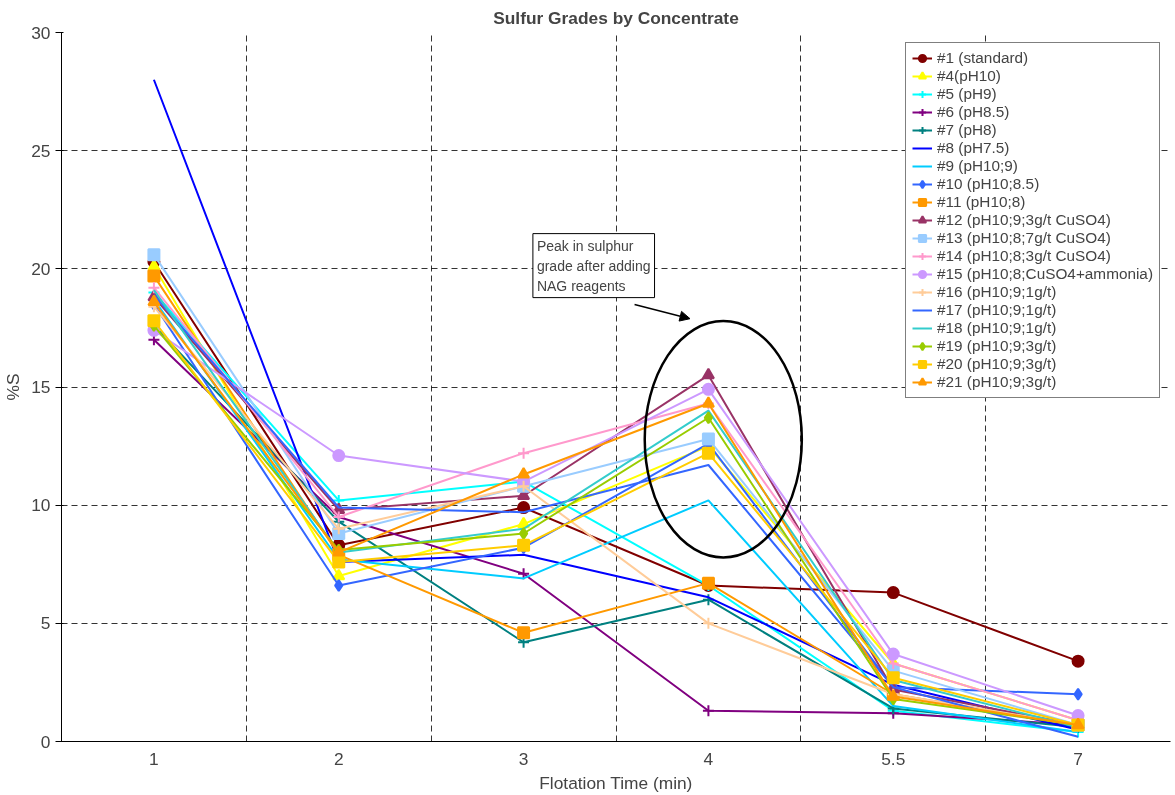 The width and height of the screenshot is (1175, 795). I want to click on legend-label: #13 (pH10;8;7g/t CuSO4), so click(1024, 238).